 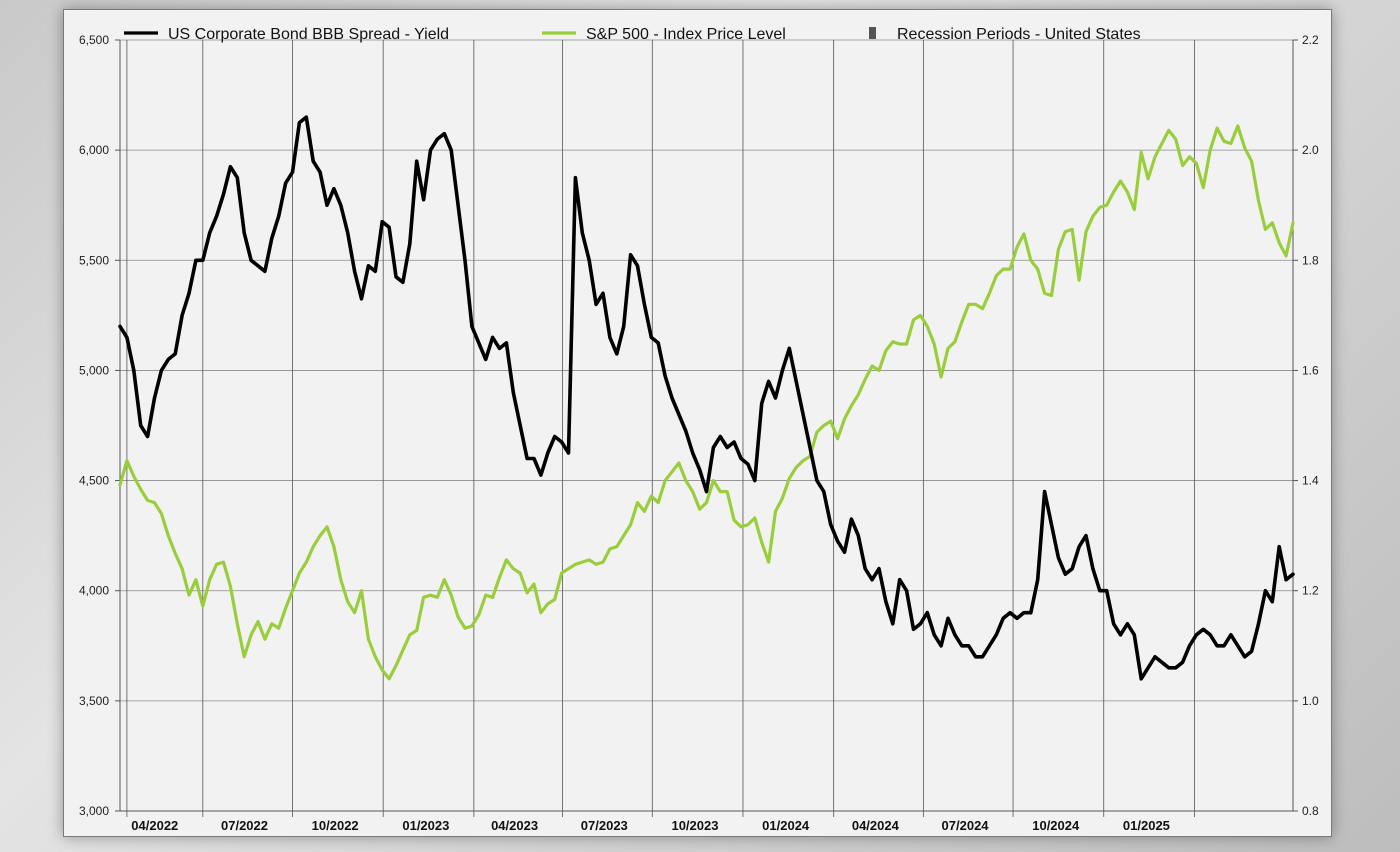 I want to click on x-tick-label: 01/2023, so click(x=425, y=825).